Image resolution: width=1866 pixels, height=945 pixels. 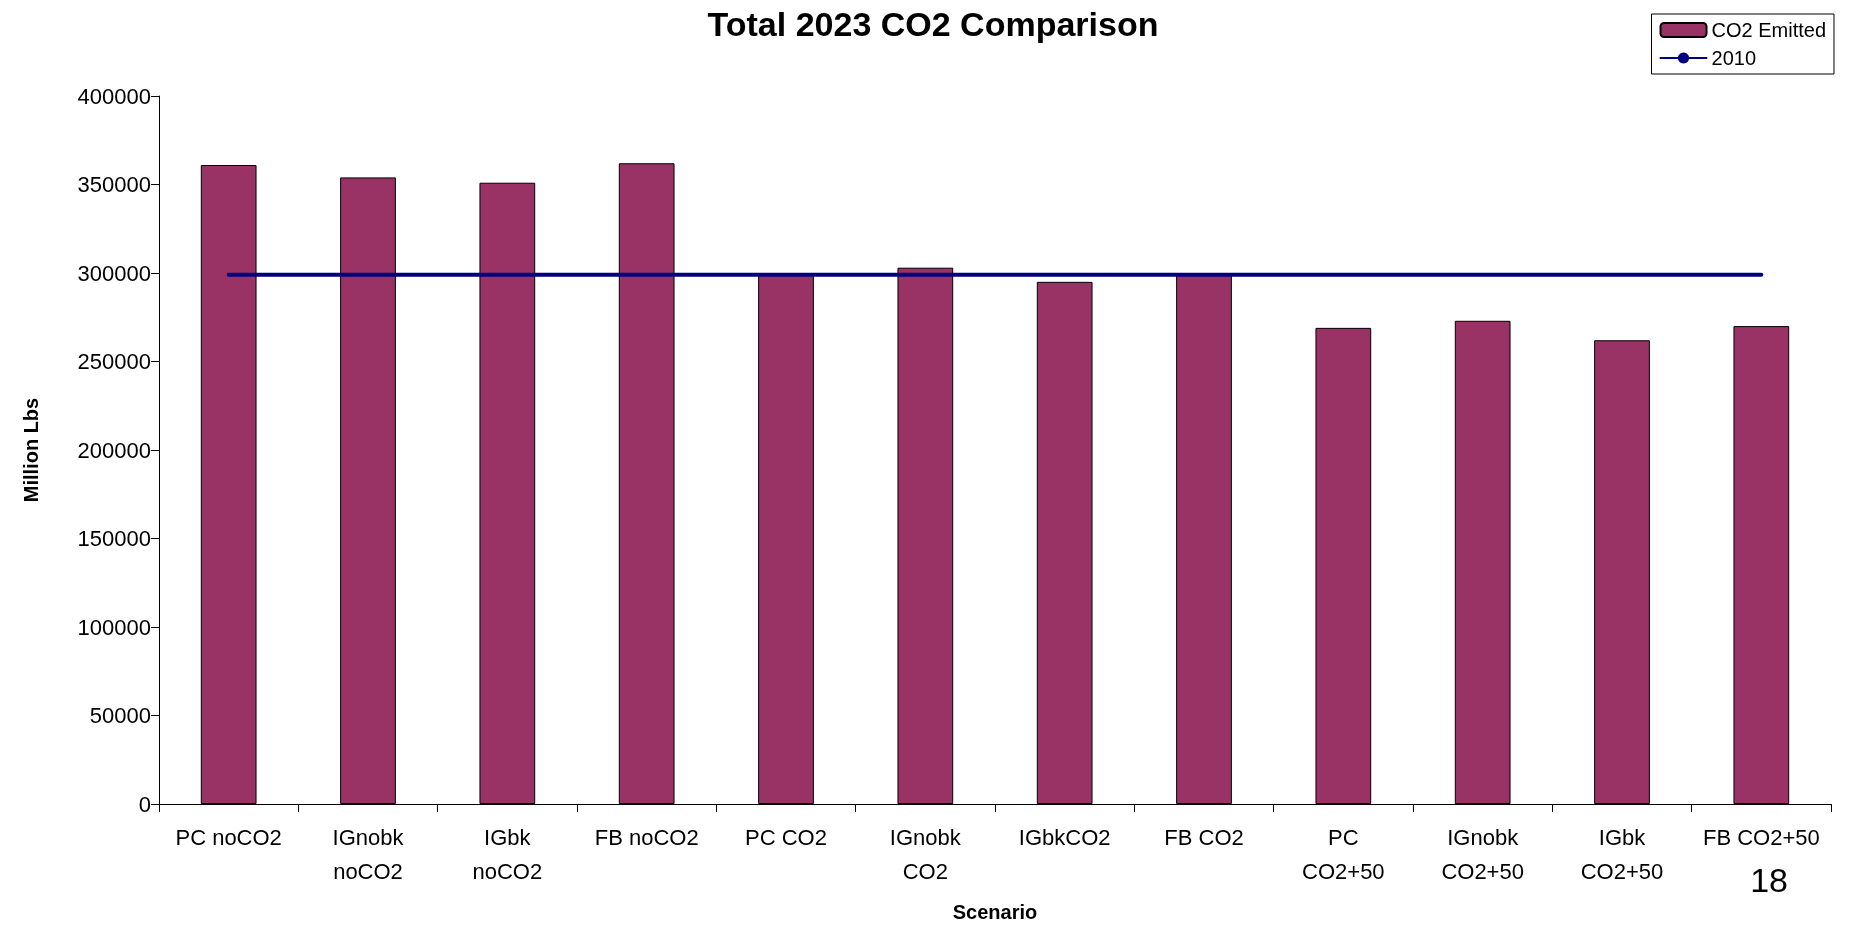 I want to click on y-tick-label: 200000, so click(x=114, y=450).